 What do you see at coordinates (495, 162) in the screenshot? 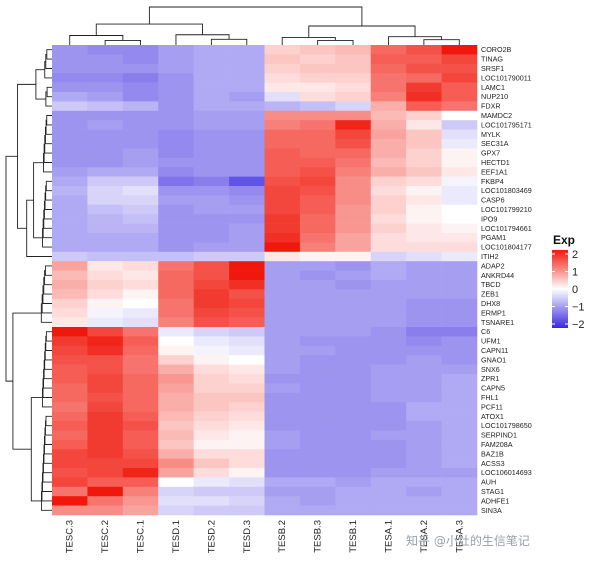
I see `row-label: HECTD1` at bounding box center [495, 162].